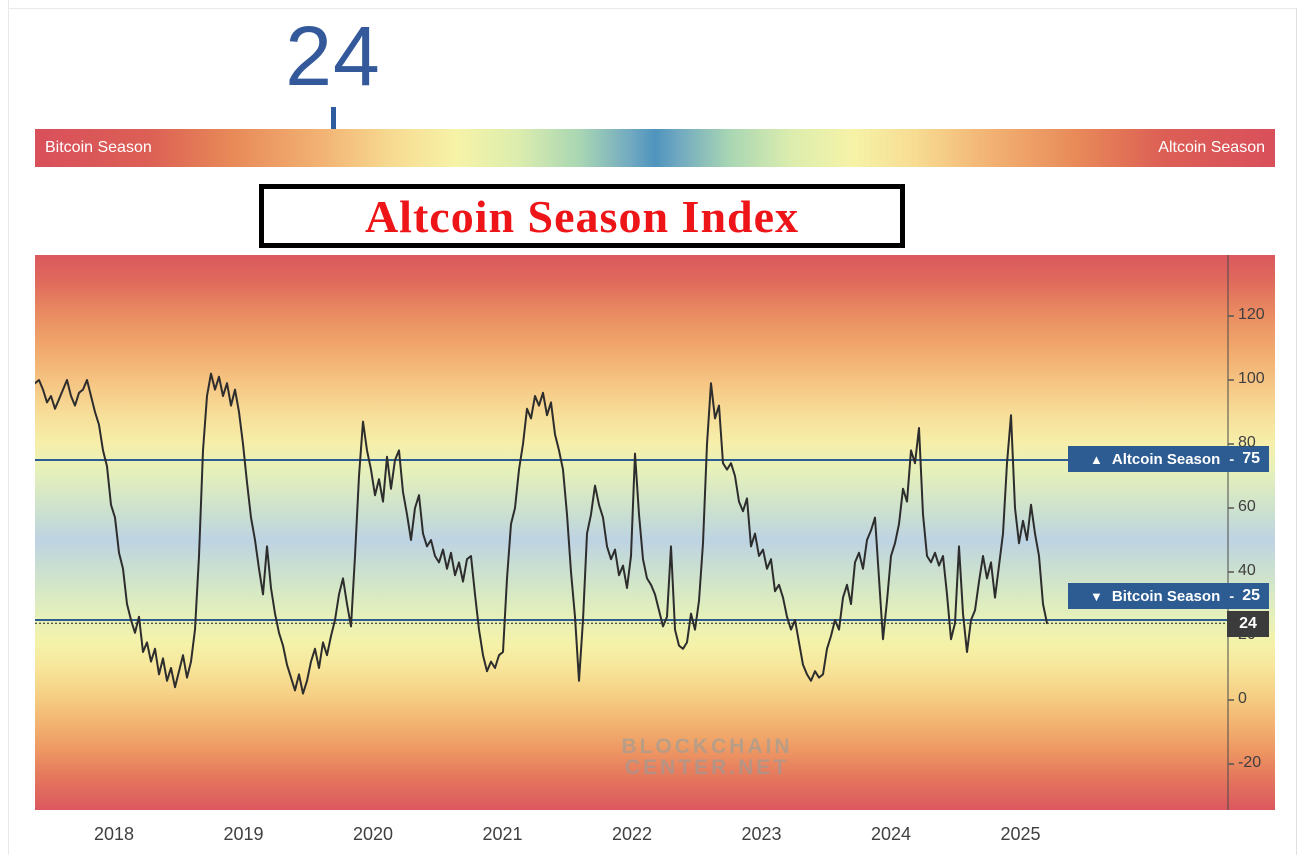 Image resolution: width=1305 pixels, height=855 pixels. Describe the element at coordinates (1020, 834) in the screenshot. I see `x-tick-label: 2025` at that location.